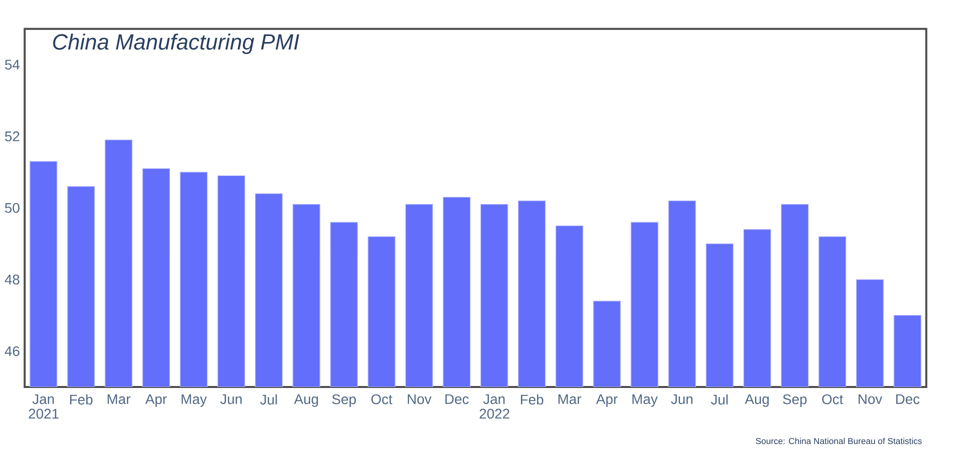 The height and width of the screenshot is (465, 970). I want to click on y-tick-label: 52, so click(12, 137).